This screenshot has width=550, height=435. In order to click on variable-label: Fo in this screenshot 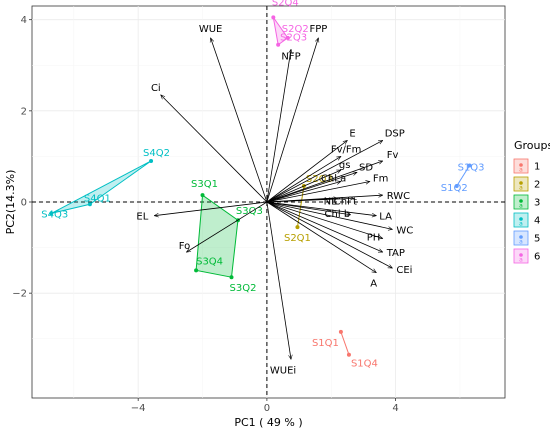, I will do `click(185, 246)`.